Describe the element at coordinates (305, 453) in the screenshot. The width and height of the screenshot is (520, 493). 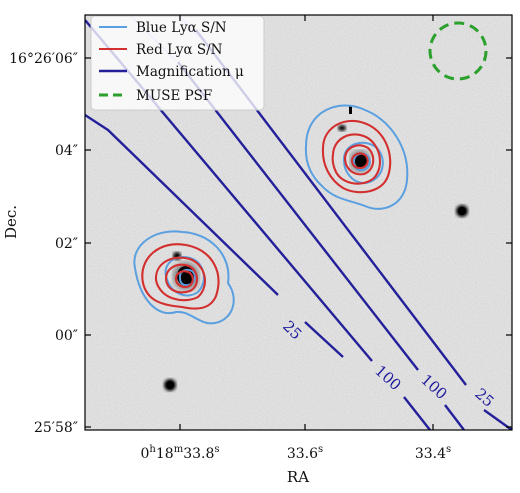
I see `x-tick-label-2: 33.6s` at that location.